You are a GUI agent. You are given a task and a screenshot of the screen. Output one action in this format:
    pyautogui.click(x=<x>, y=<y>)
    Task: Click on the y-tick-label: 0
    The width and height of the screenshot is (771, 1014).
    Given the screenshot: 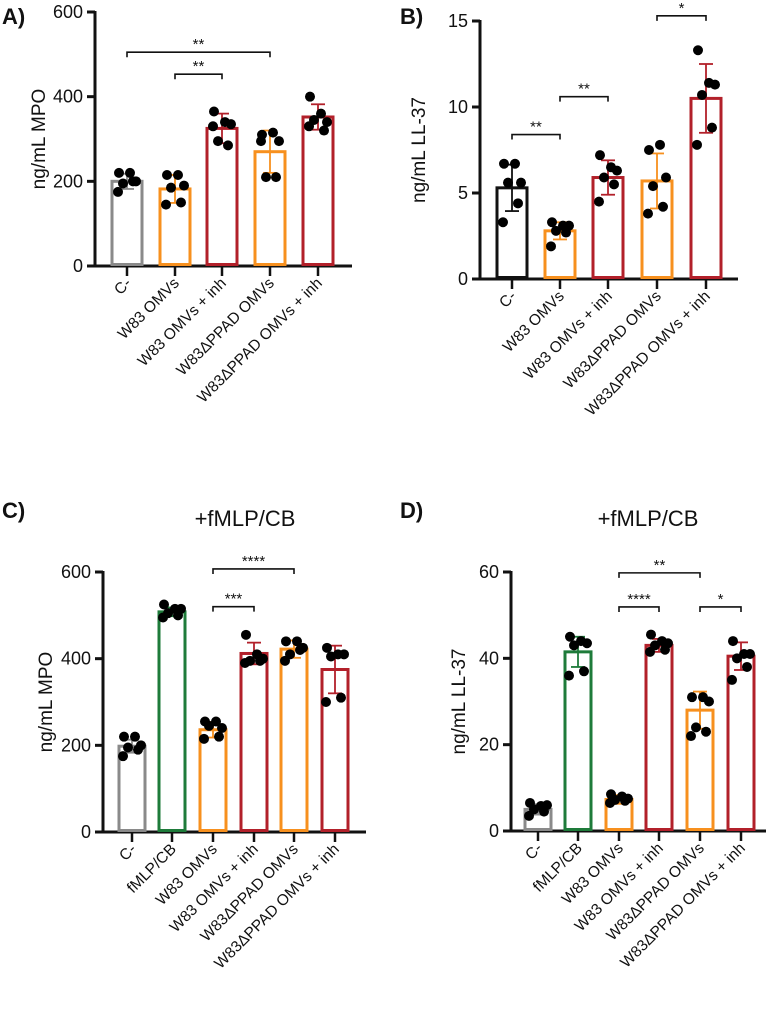 What is the action you would take?
    pyautogui.click(x=494, y=831)
    